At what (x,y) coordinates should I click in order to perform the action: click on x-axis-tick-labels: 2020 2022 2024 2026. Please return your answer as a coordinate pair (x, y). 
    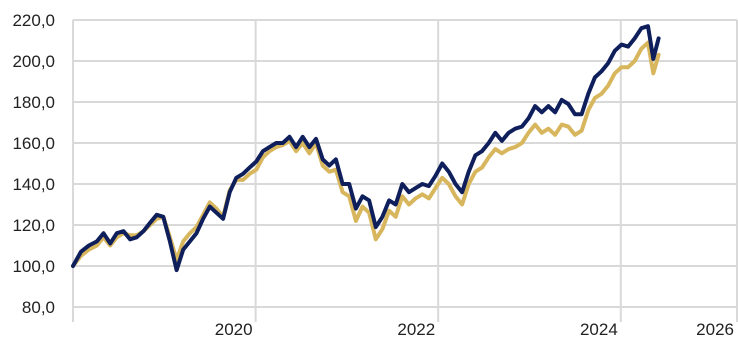
    Looking at the image, I should click on (474, 329).